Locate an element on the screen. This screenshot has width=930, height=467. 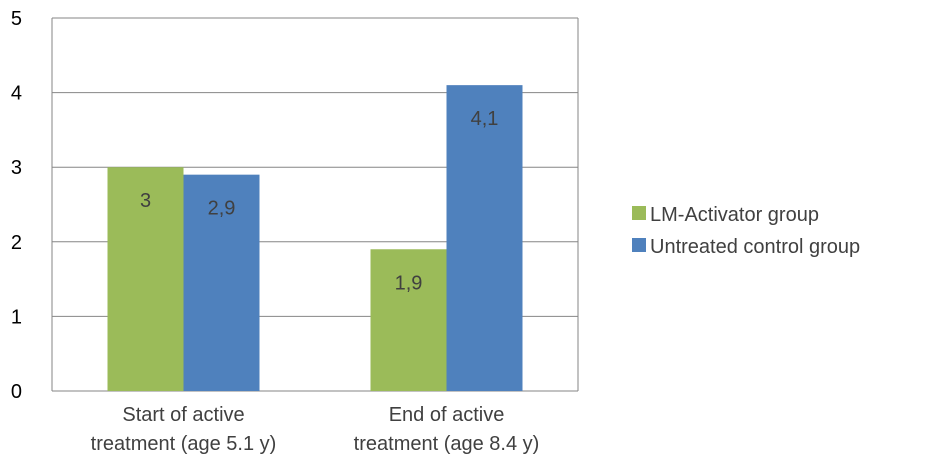
x-category-label: End of active is located at coordinates (447, 415).